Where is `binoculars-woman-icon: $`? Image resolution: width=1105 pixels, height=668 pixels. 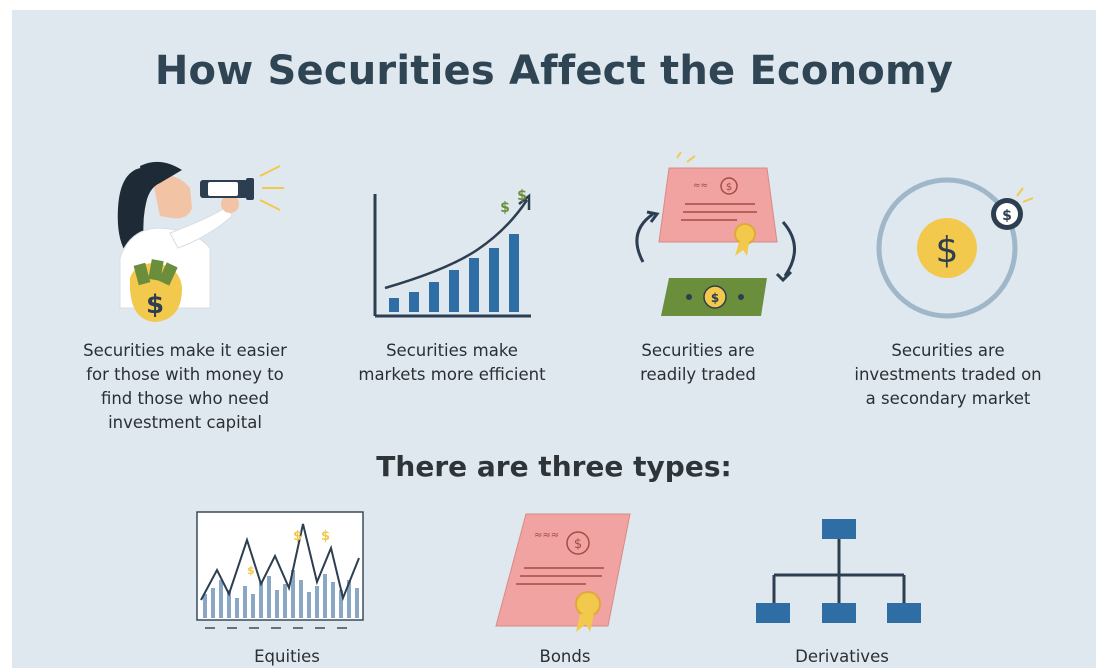 binoculars-woman-icon: $ is located at coordinates (200, 241).